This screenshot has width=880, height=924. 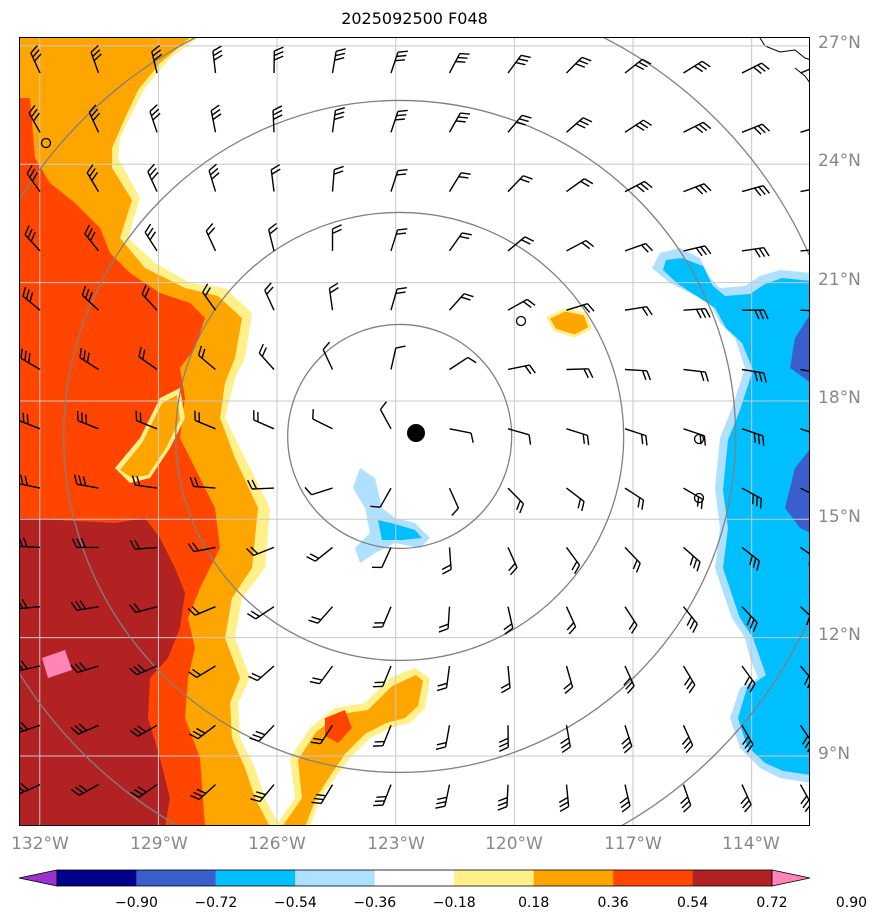 I want to click on lon-label-132: 132°W, so click(x=40, y=844).